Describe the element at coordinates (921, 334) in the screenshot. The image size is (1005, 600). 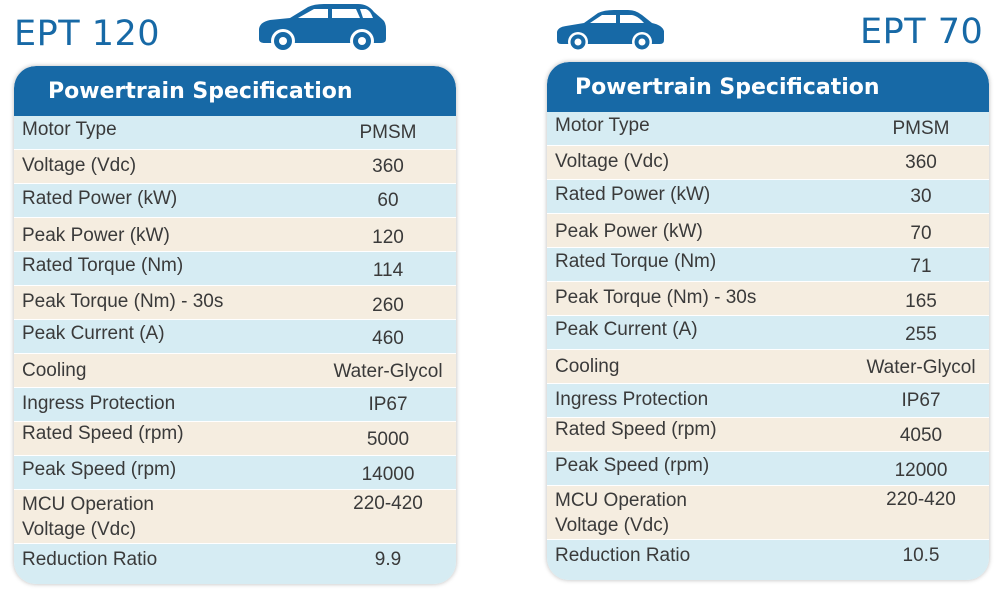
I see `spec-value: 255` at that location.